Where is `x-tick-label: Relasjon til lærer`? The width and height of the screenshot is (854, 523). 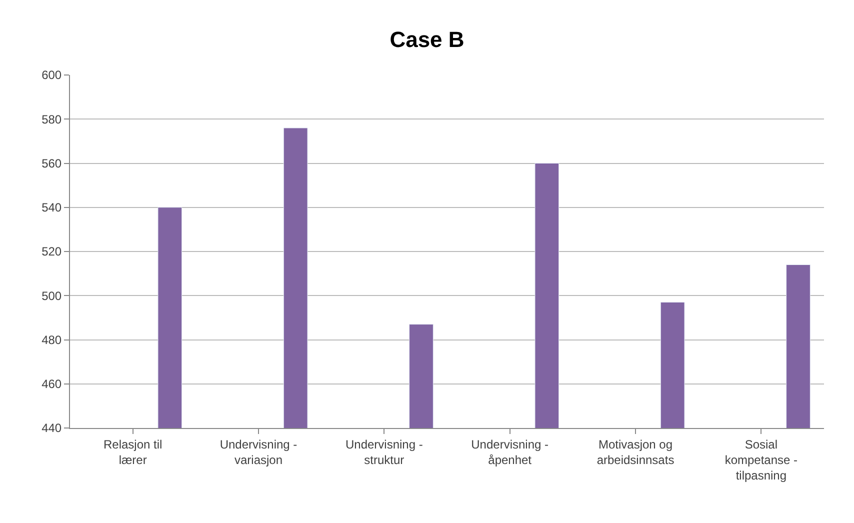
x-tick-label: Relasjon til lærer is located at coordinates (132, 452).